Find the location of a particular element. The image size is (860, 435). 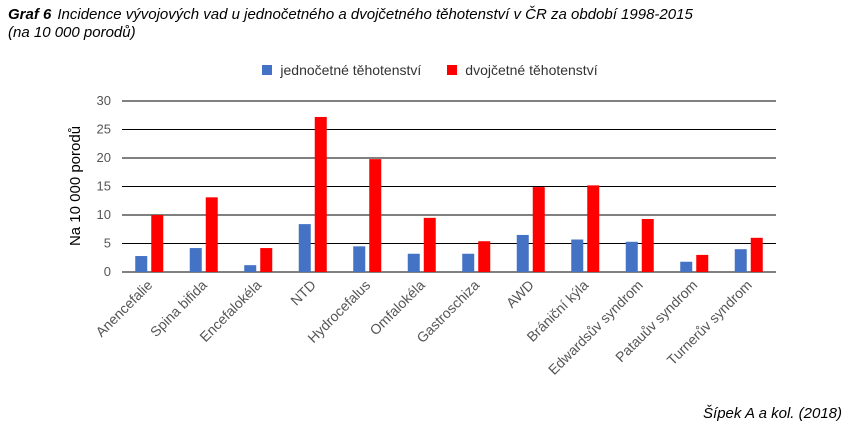

legend-swatch-single is located at coordinates (267, 70).